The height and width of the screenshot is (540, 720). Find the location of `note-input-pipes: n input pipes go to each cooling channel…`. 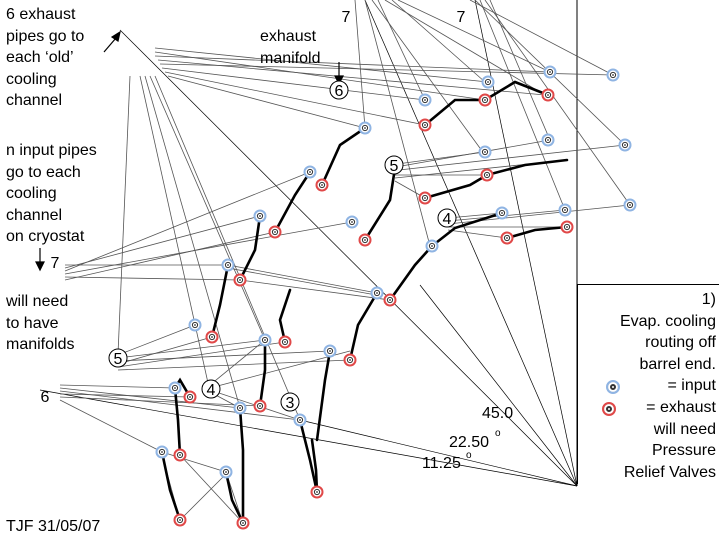

note-input-pipes: n input pipes go to each cooling channel… is located at coordinates (51, 193).